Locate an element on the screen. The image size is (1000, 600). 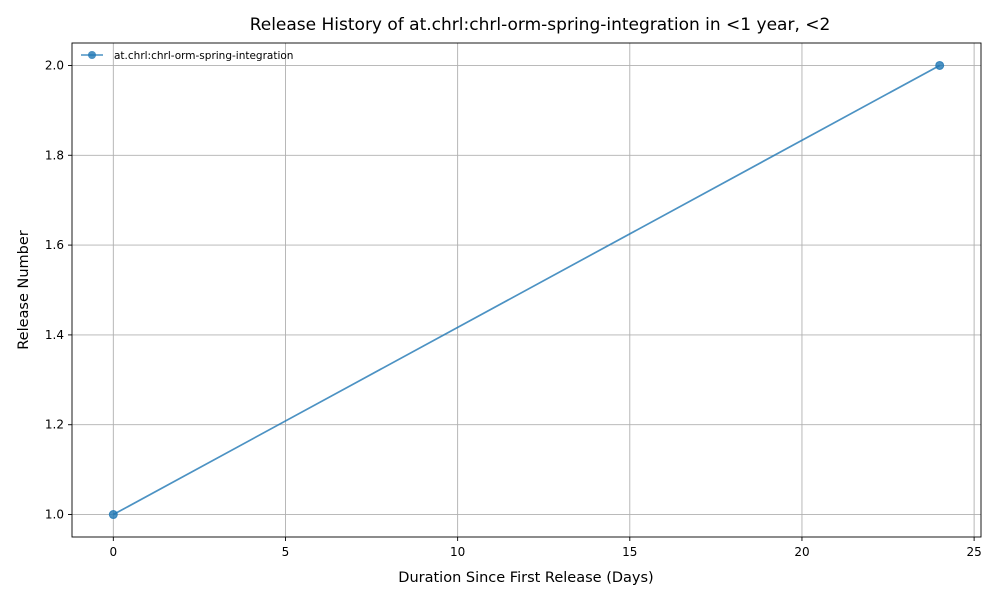
y-tick-label: 1.8 is located at coordinates (54, 155).